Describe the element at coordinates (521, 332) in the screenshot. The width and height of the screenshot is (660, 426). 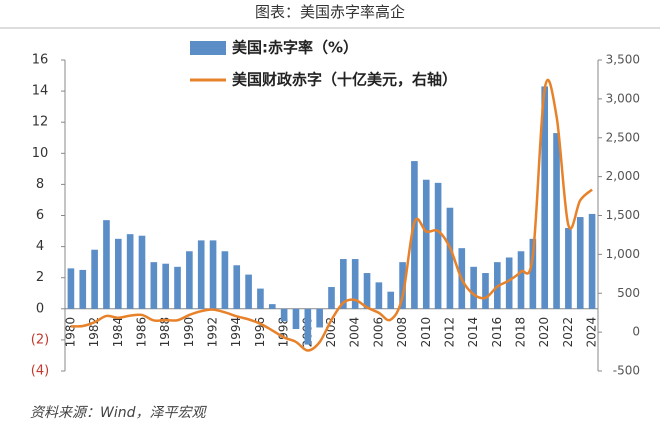
I see `x-tick-label: 2018` at that location.